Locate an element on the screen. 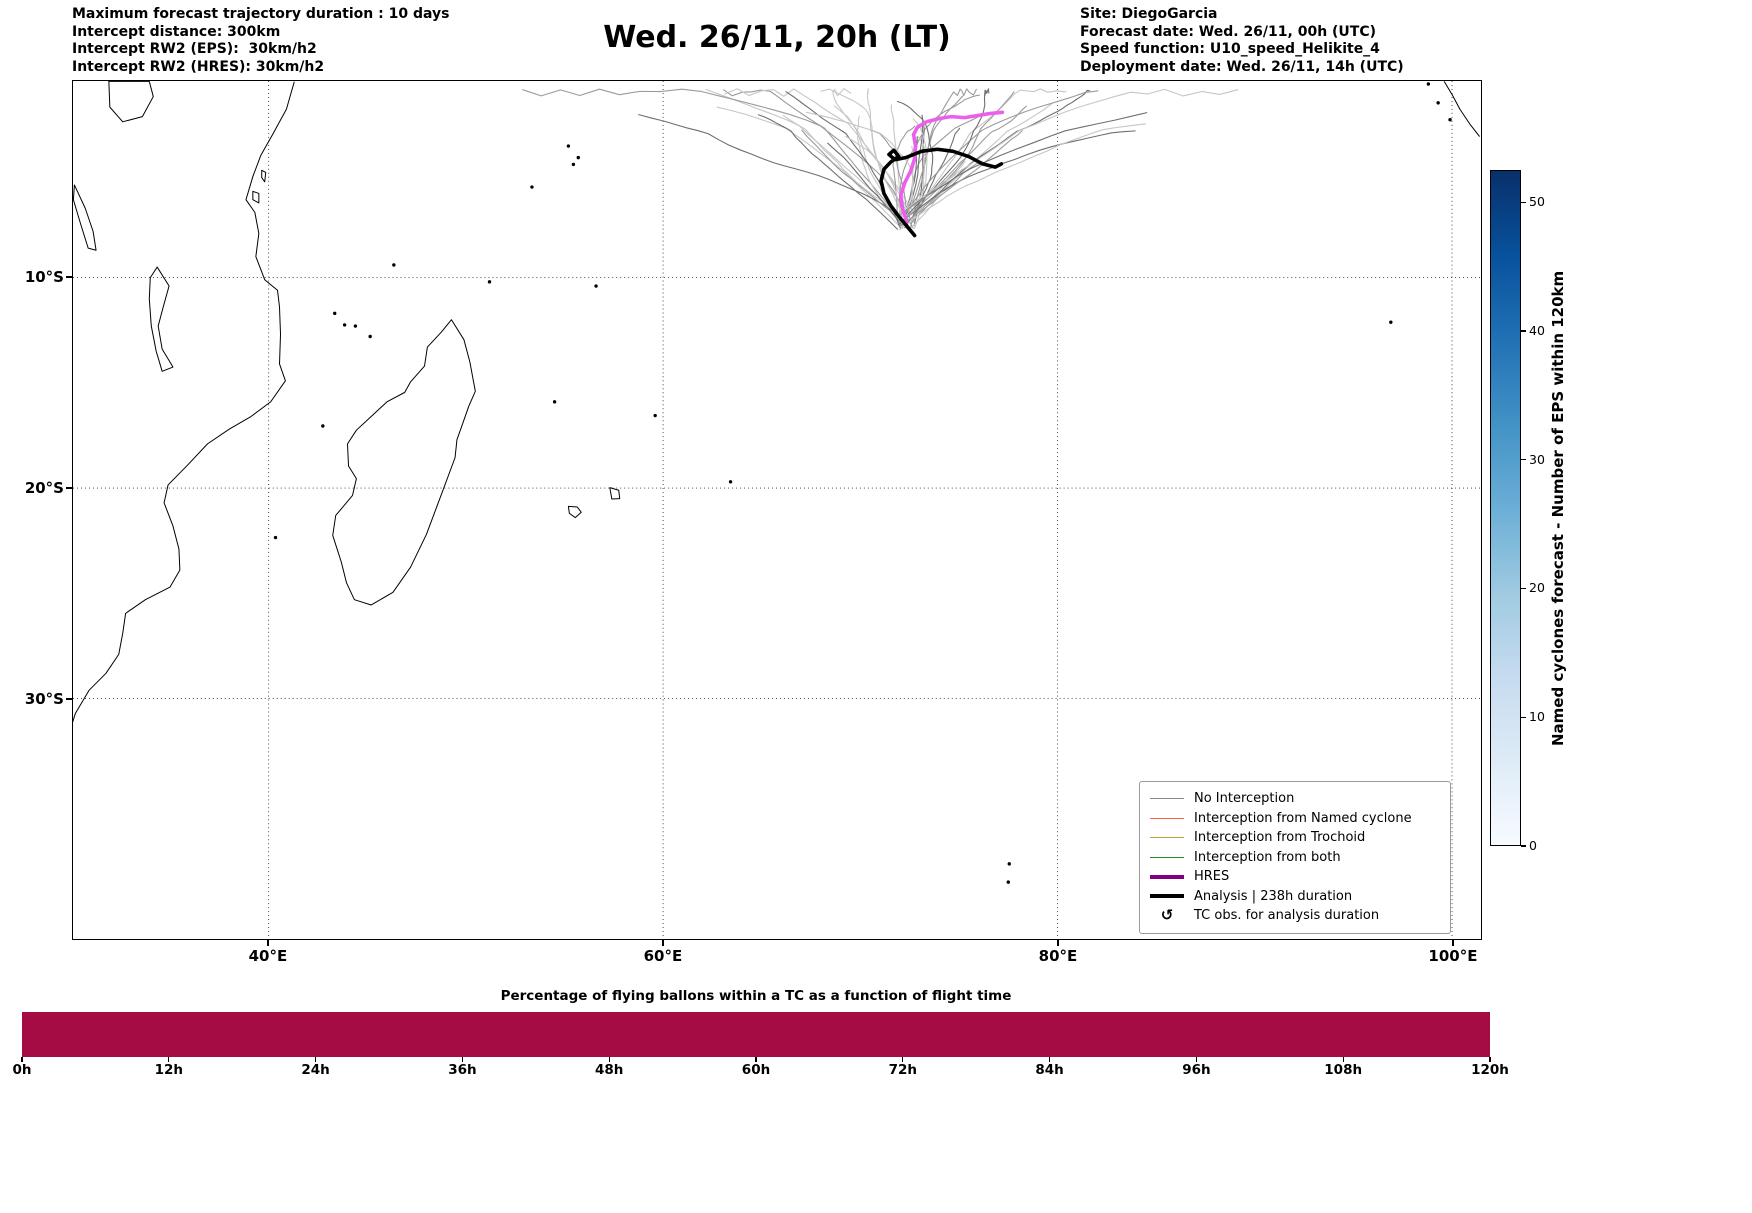 The width and height of the screenshot is (1752, 1213). tc-obs-cyclone-icon: ↺ is located at coordinates (1167, 915).